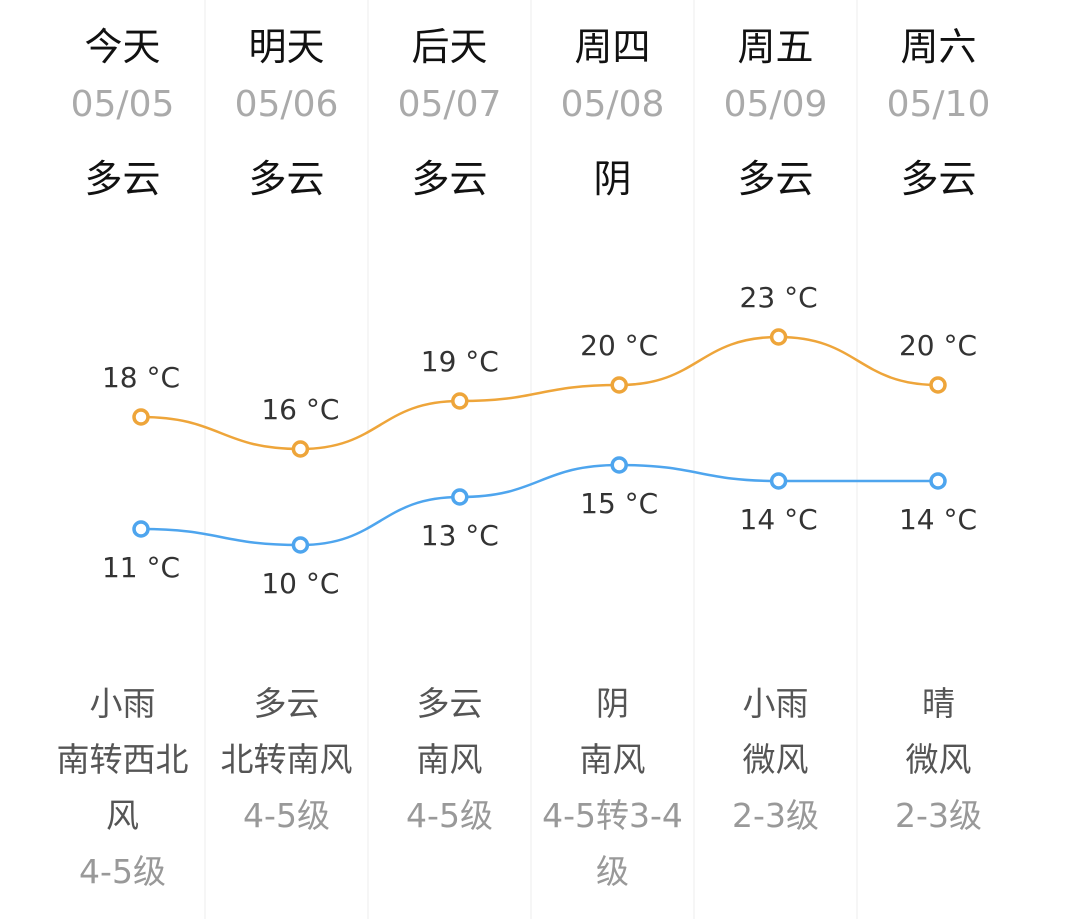  What do you see at coordinates (612, 843) in the screenshot?
I see `wind-level: 4-5转3-4级` at bounding box center [612, 843].